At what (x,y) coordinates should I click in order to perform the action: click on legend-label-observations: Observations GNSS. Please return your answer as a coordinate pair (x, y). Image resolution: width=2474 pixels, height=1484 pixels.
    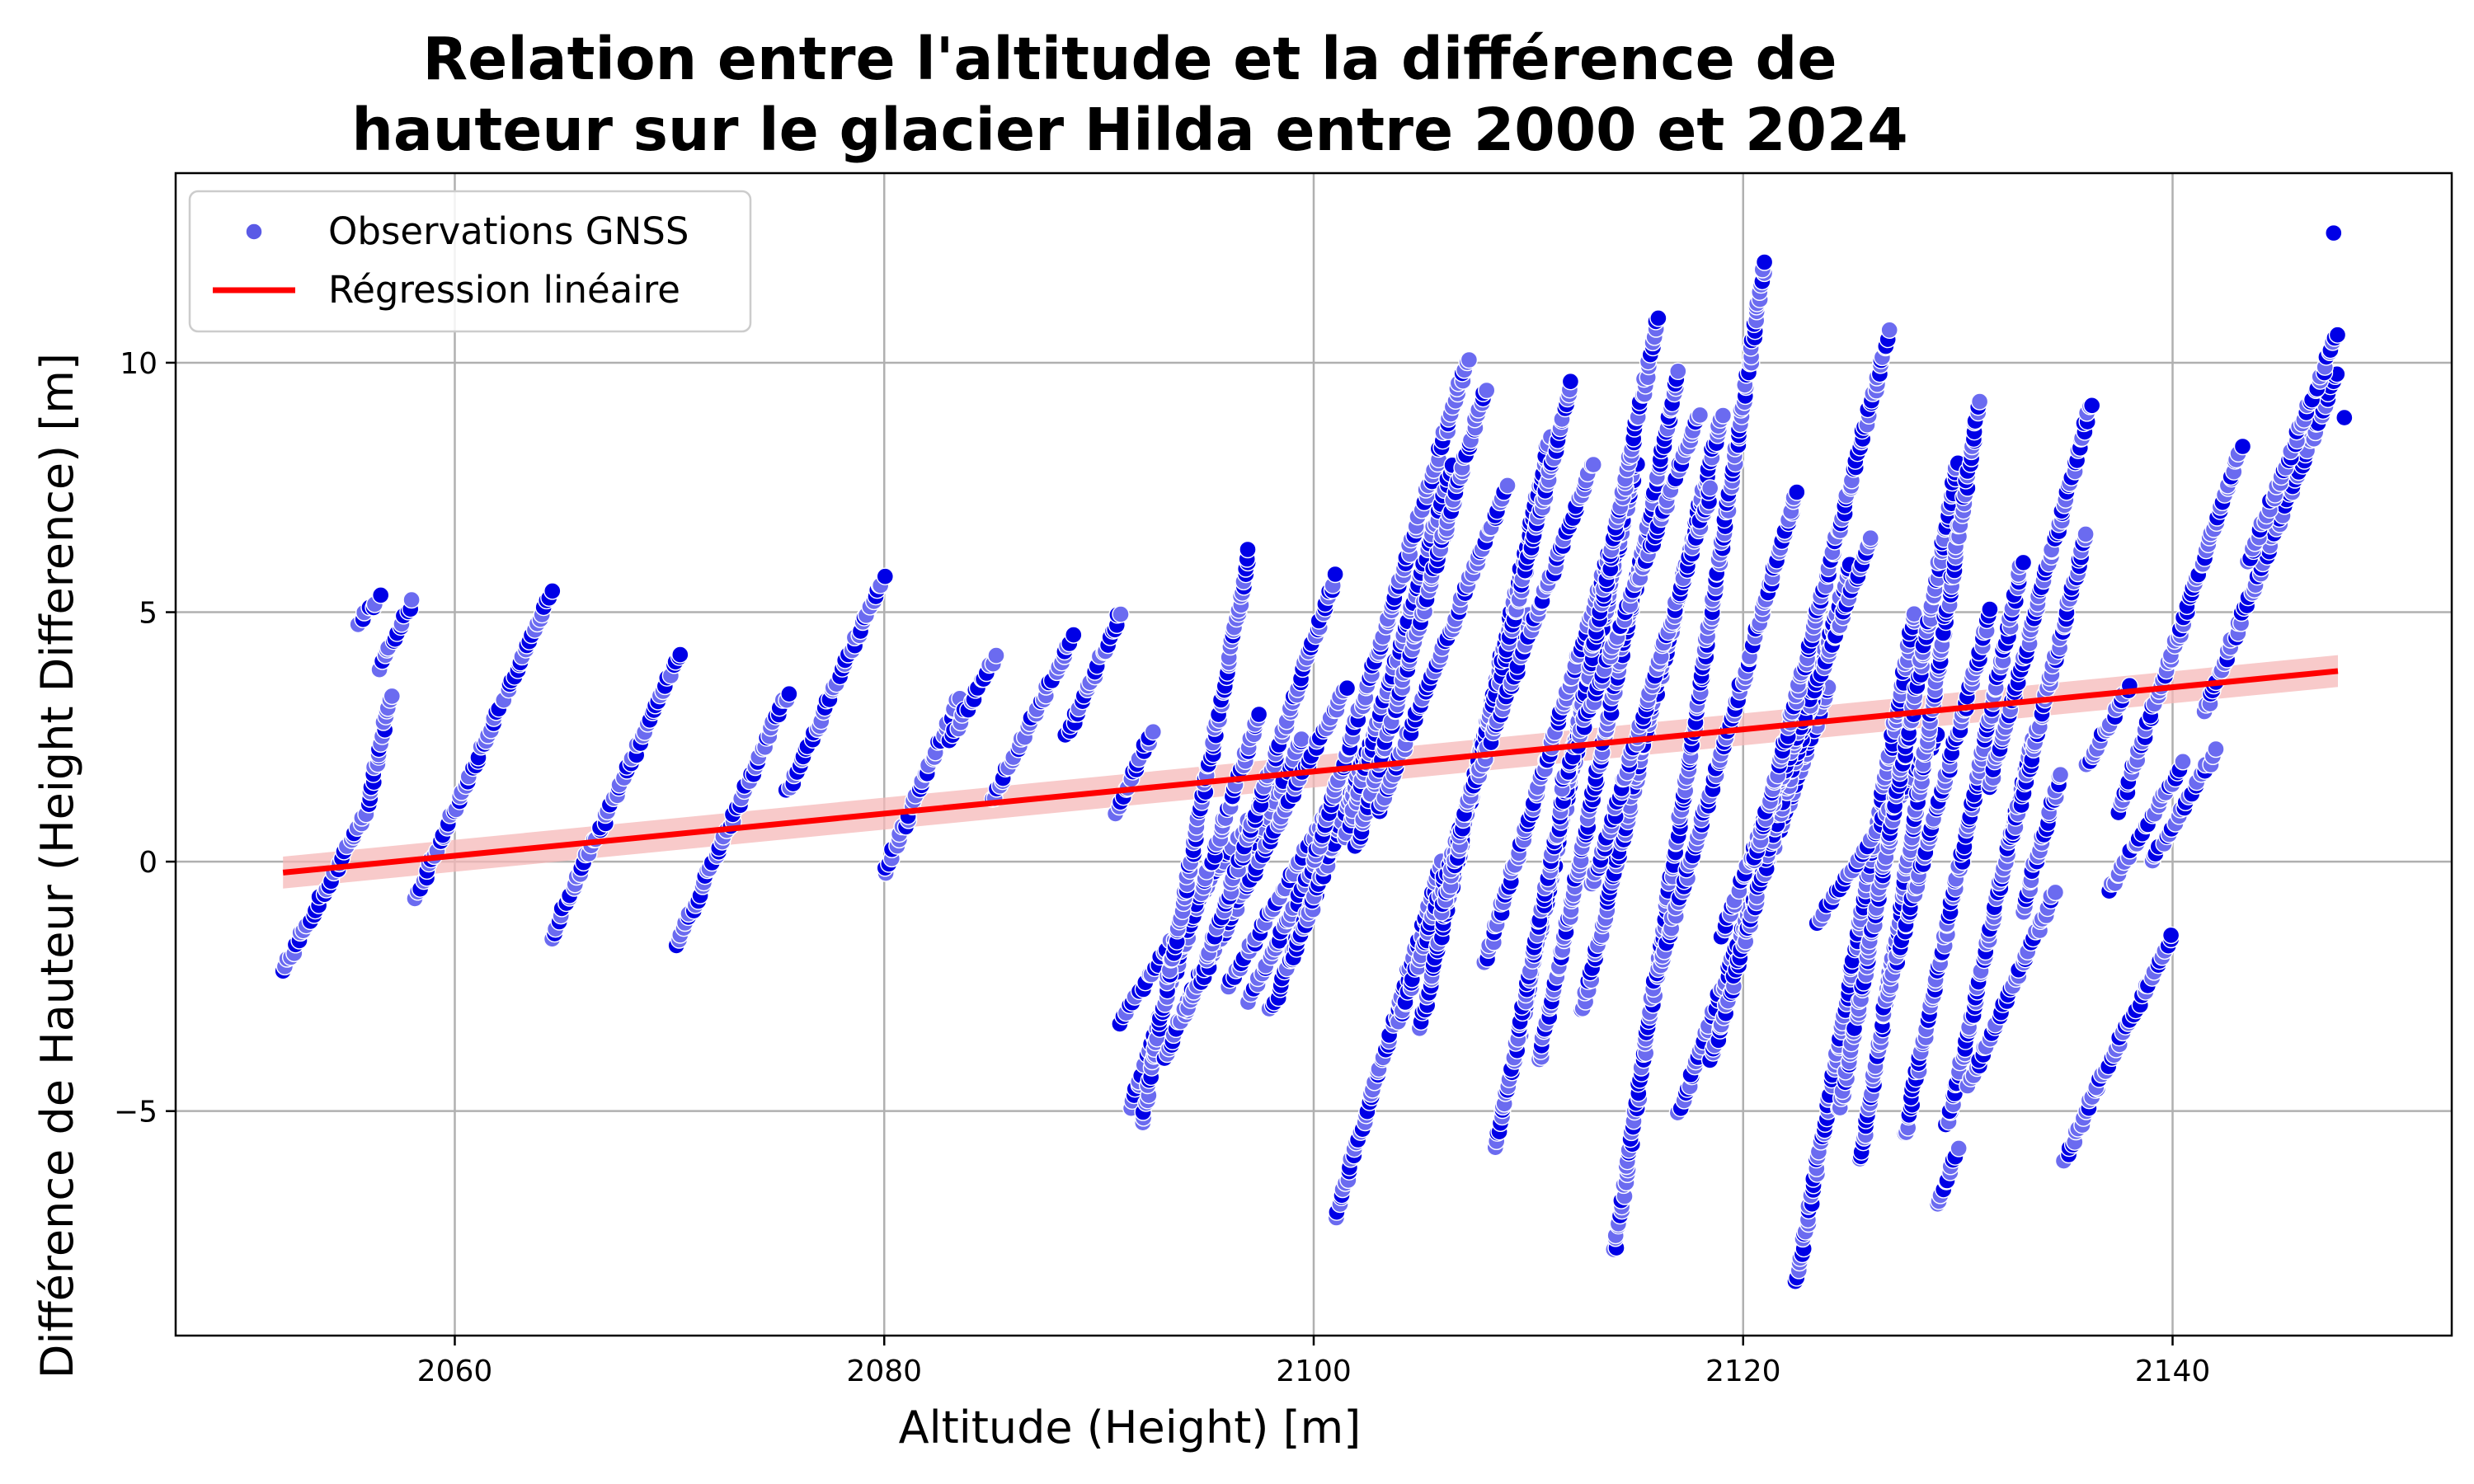
    Looking at the image, I should click on (508, 231).